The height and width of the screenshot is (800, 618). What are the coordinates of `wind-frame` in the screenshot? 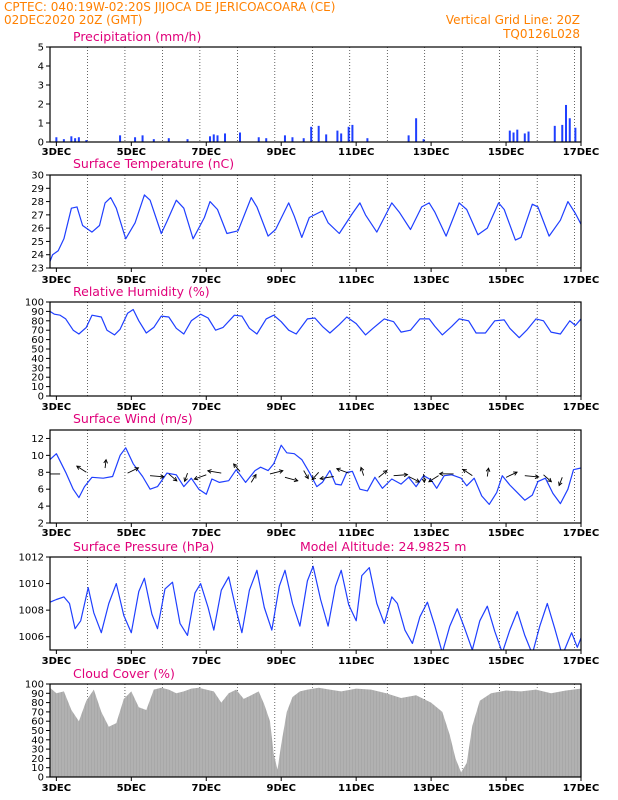 It's located at (315, 476).